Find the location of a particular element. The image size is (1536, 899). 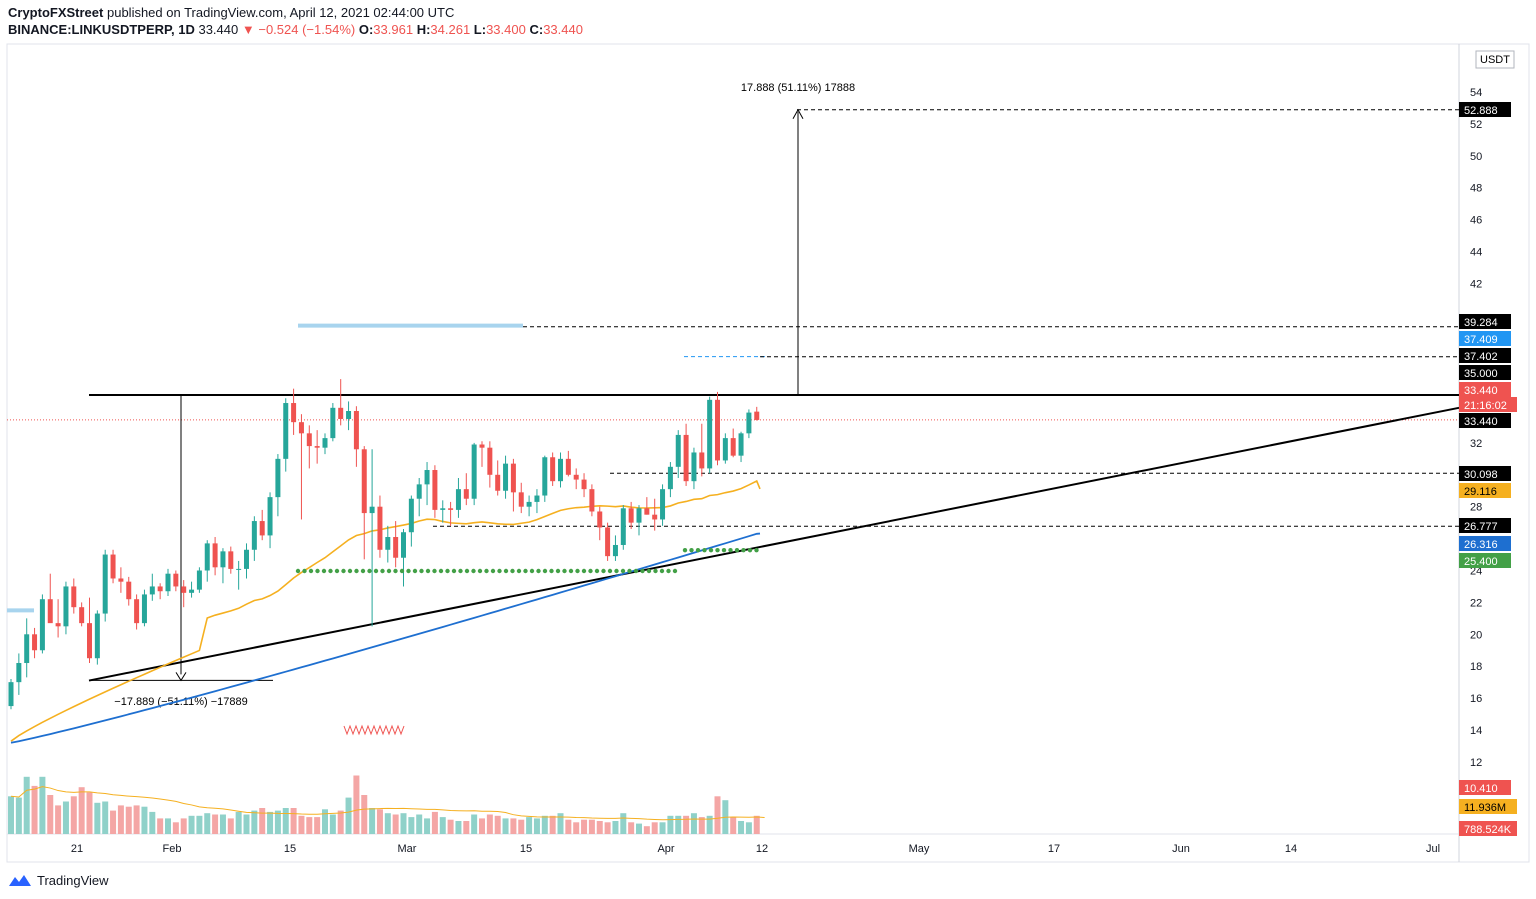

price-axis-label-text: 39.284 is located at coordinates (1481, 323).